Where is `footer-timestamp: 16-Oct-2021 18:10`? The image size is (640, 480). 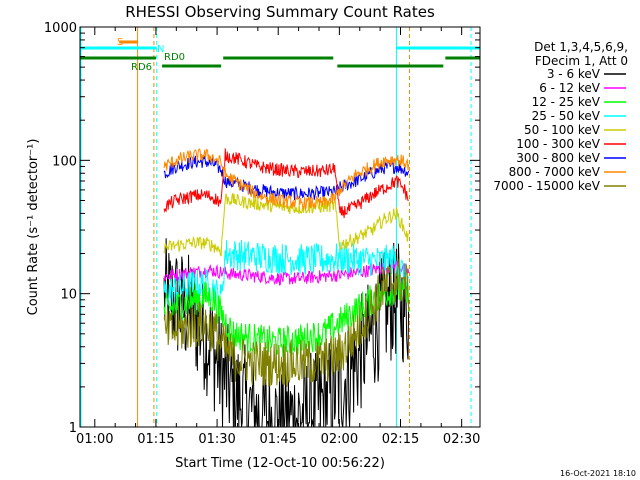
footer-timestamp: 16-Oct-2021 18:10 is located at coordinates (598, 473).